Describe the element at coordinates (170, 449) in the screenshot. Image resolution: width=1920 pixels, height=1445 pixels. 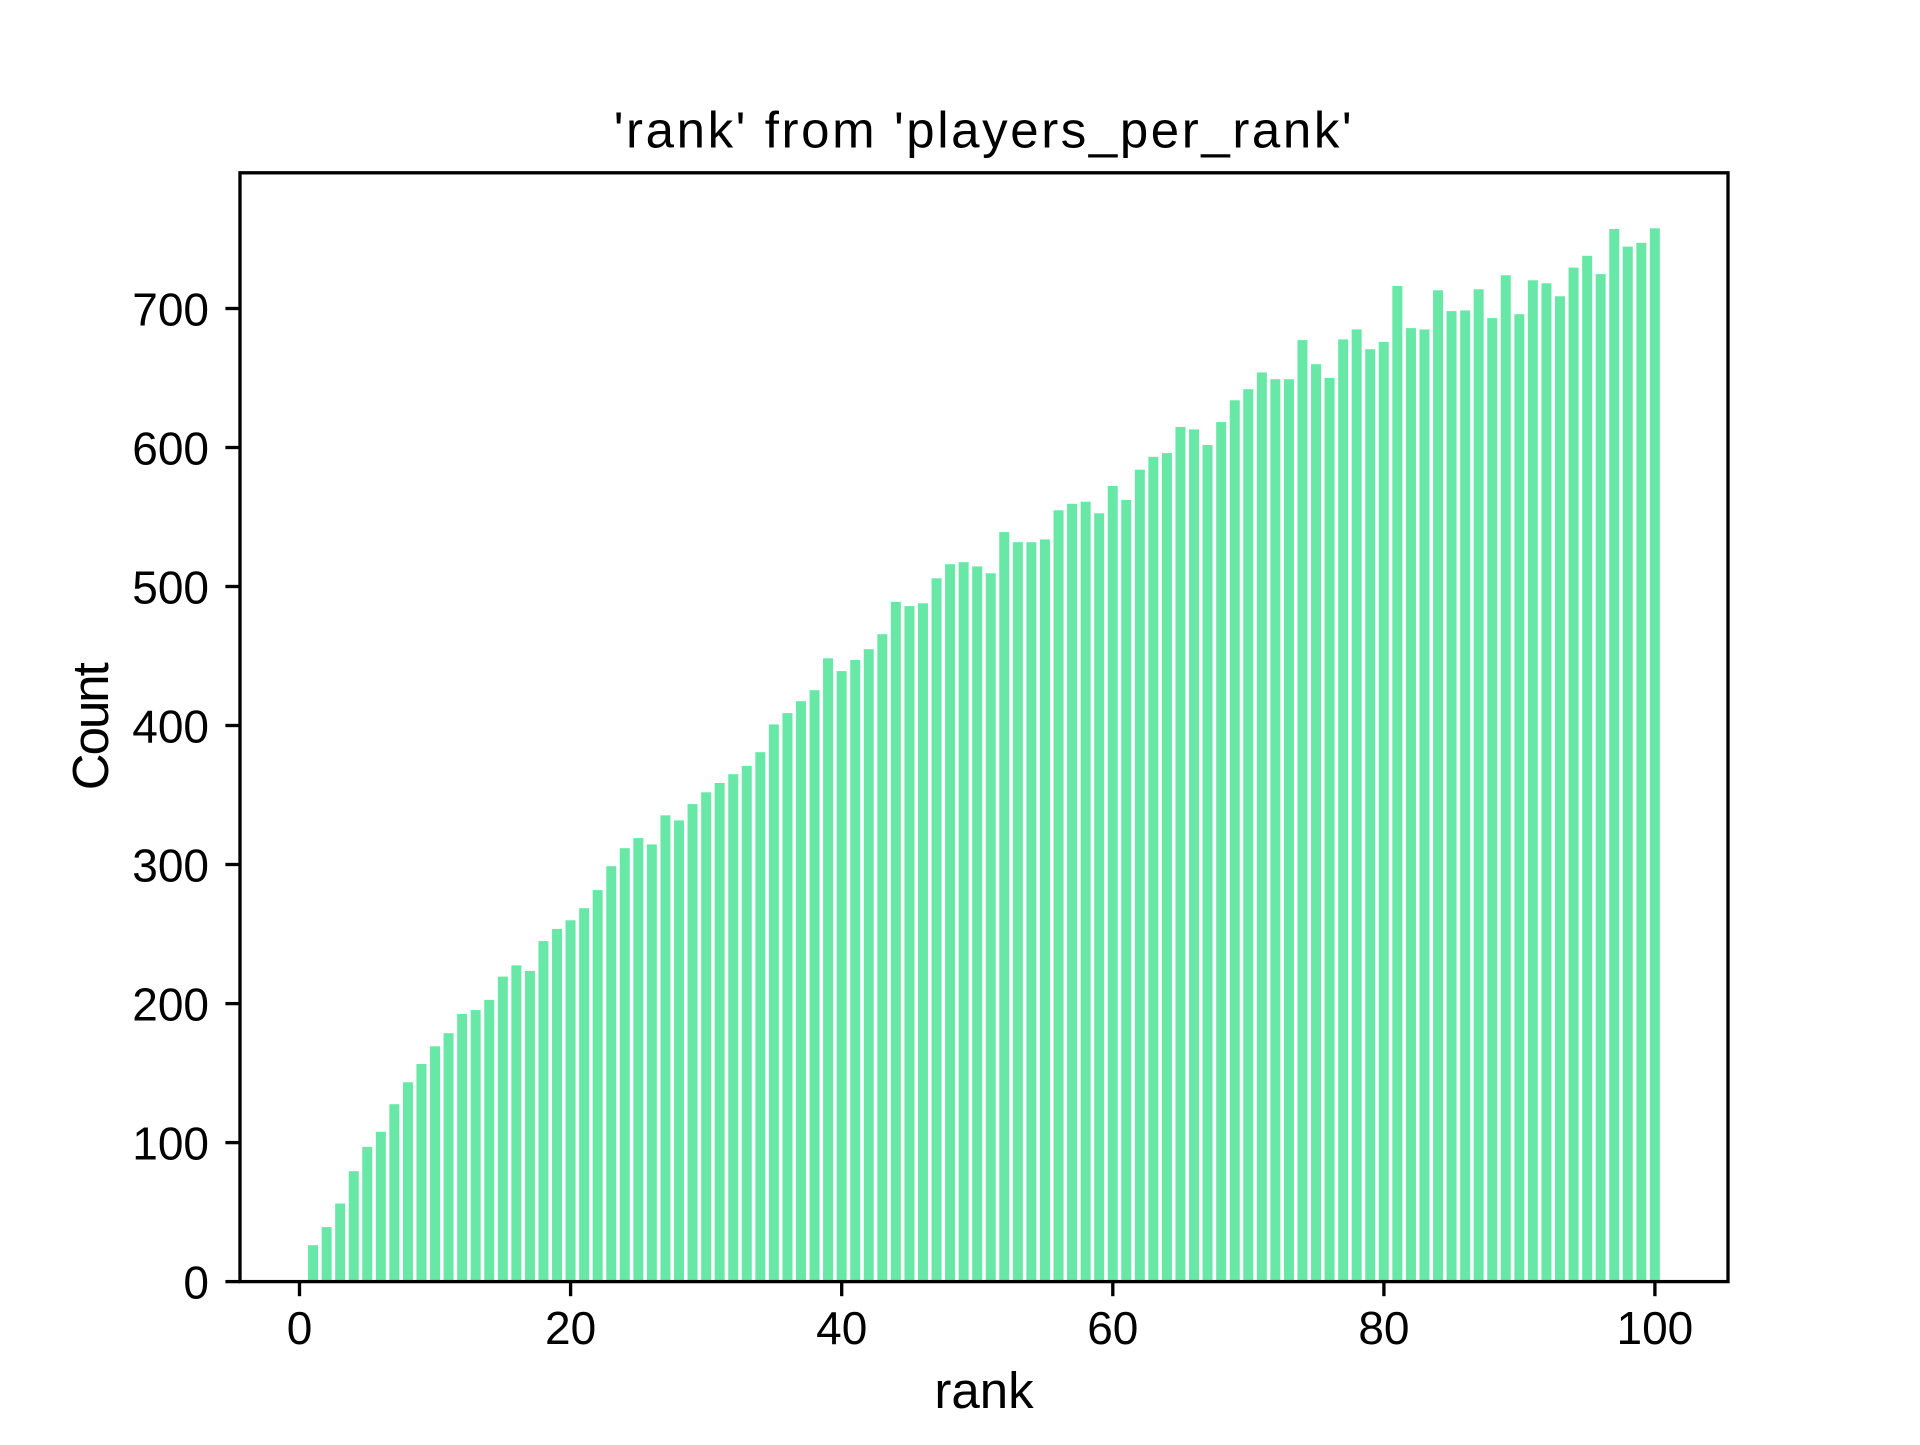
I see `svg-text: 600` at that location.